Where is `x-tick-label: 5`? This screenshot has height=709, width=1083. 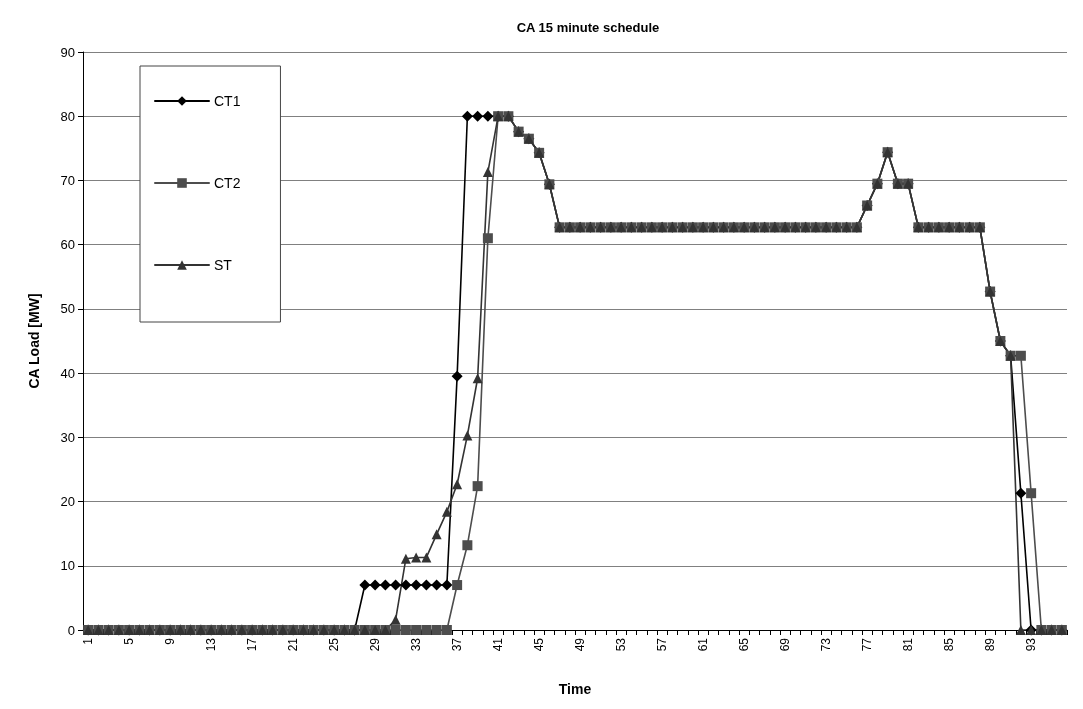
x-tick-label: 5 is located at coordinates (129, 641).